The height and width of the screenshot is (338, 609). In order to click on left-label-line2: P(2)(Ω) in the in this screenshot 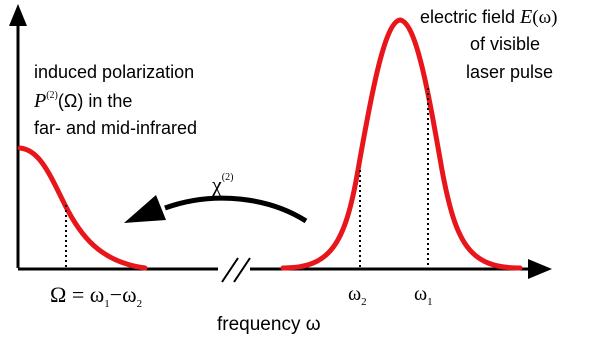, I will do `click(82, 101)`.